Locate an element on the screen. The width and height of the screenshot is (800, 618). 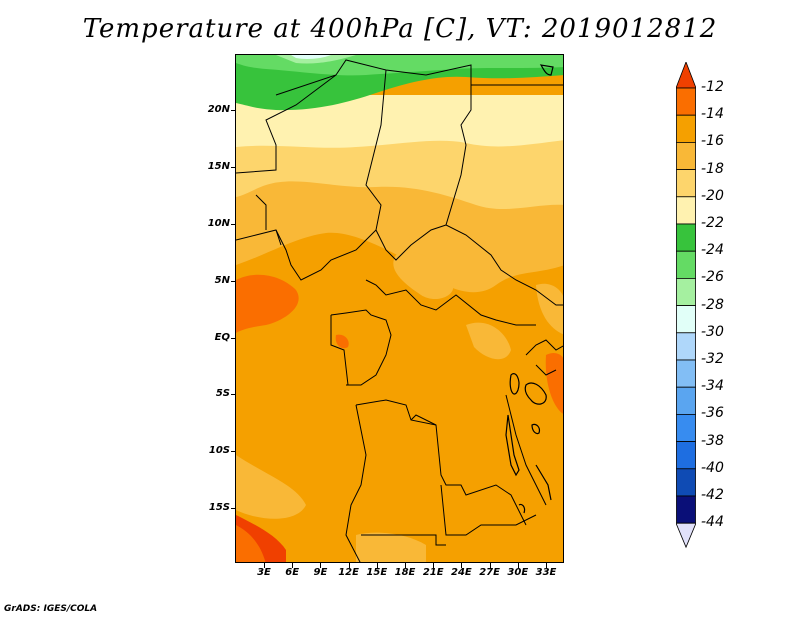
lat-label-15s: 15S is located at coordinates (219, 507).